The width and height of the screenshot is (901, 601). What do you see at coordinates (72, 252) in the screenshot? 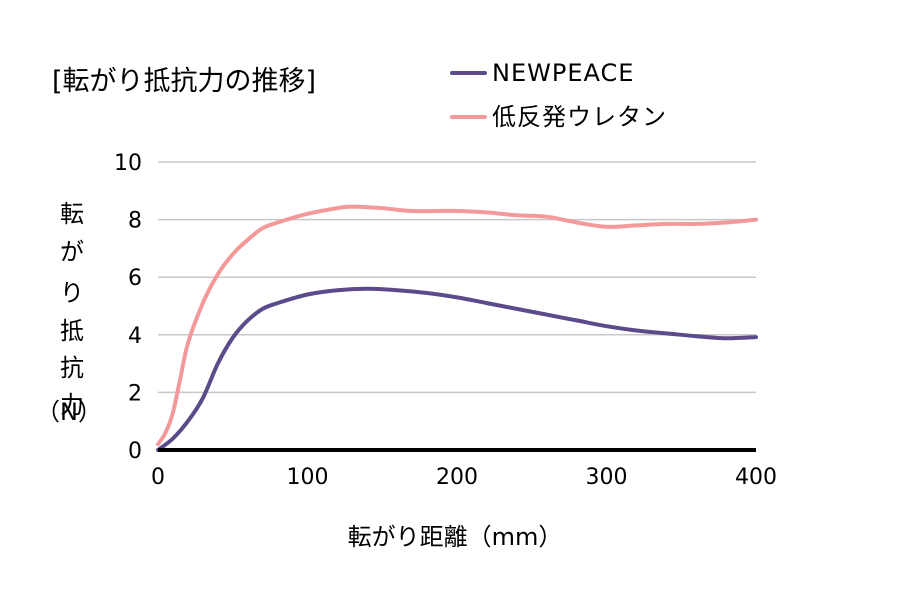
I see `y-axis-title-char: が` at bounding box center [72, 252].